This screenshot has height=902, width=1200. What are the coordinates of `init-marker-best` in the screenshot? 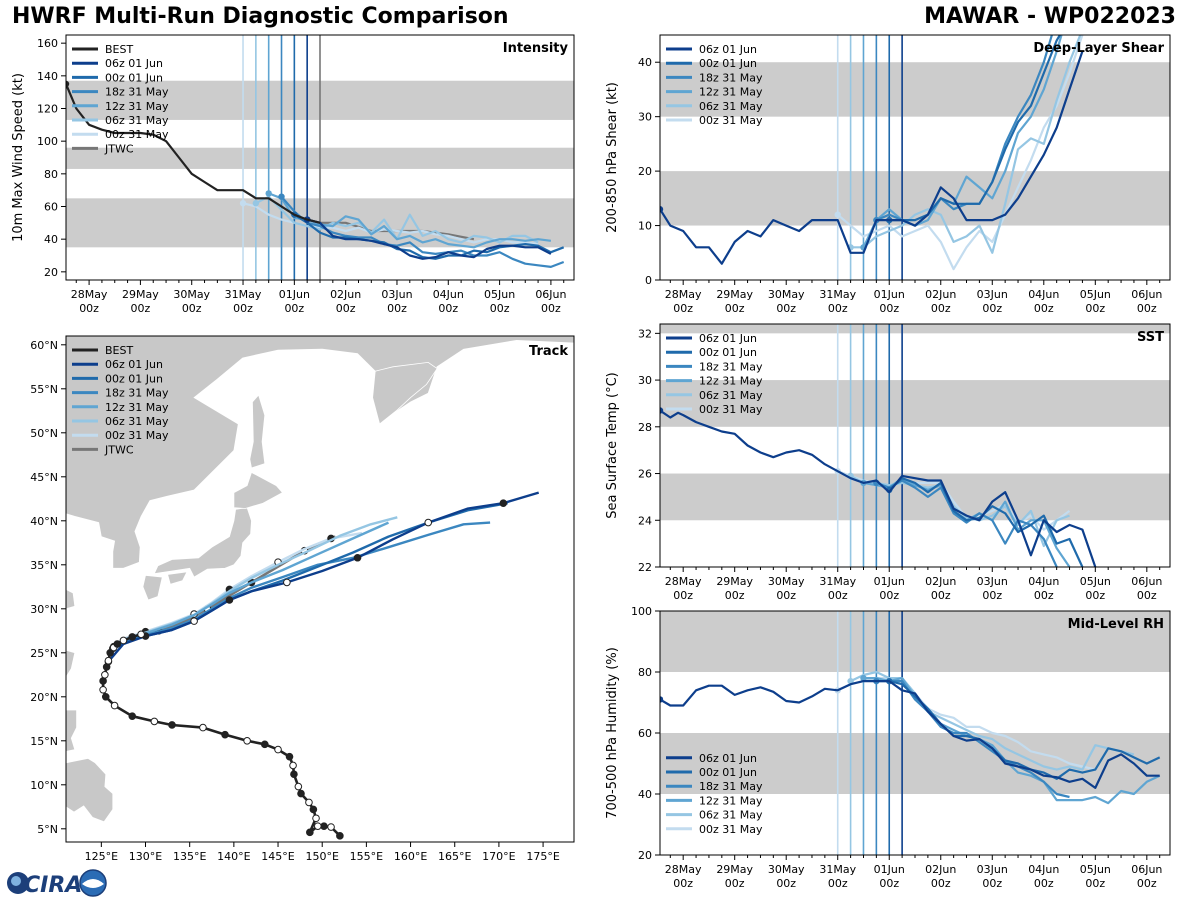 It's located at (68, 84).